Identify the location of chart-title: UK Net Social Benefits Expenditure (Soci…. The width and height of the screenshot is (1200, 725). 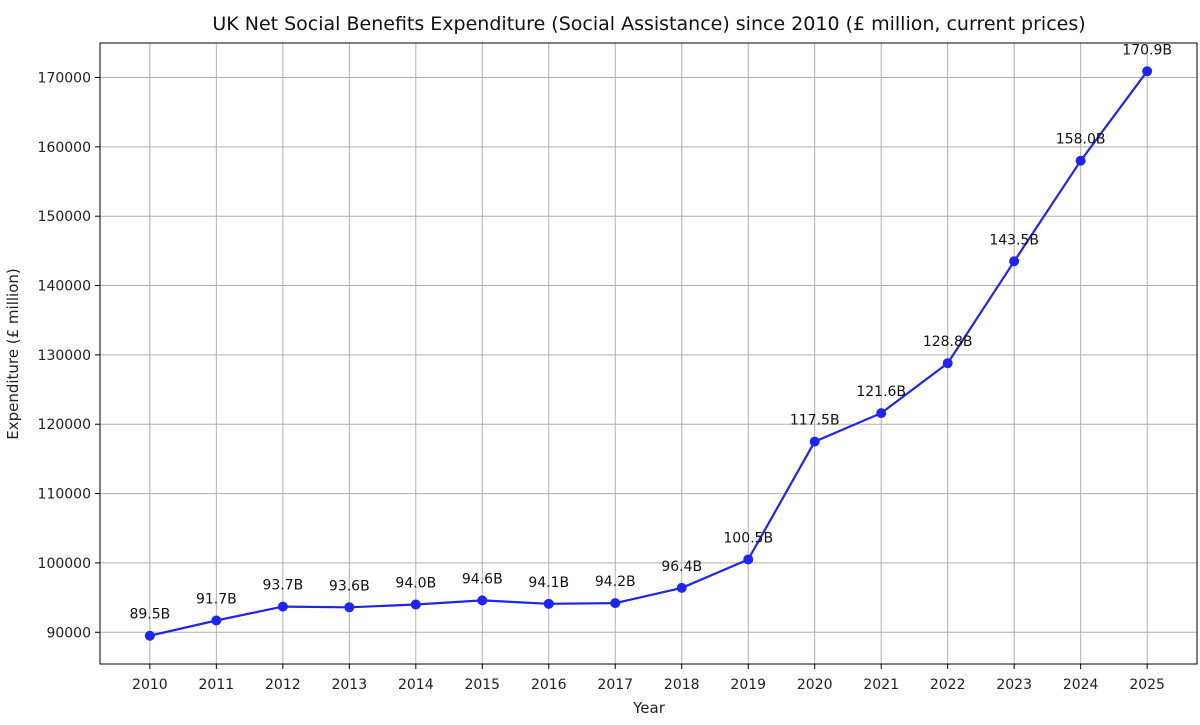
(648, 24).